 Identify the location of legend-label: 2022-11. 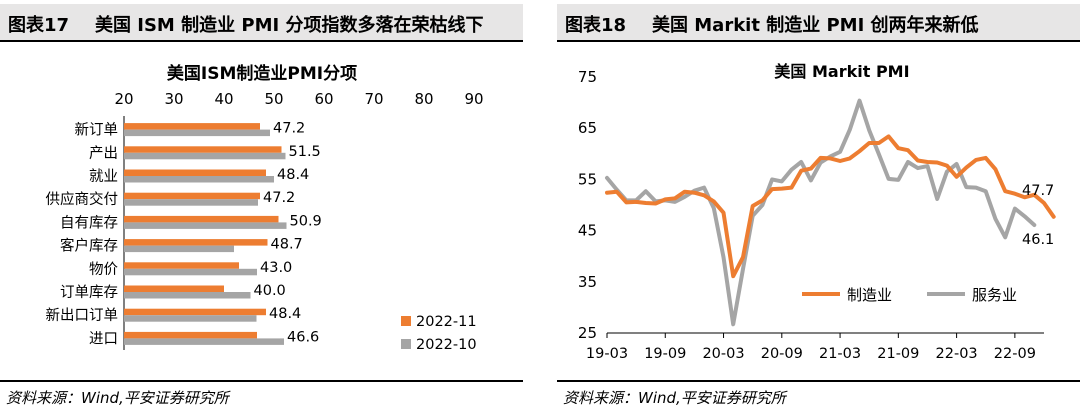
(446, 322).